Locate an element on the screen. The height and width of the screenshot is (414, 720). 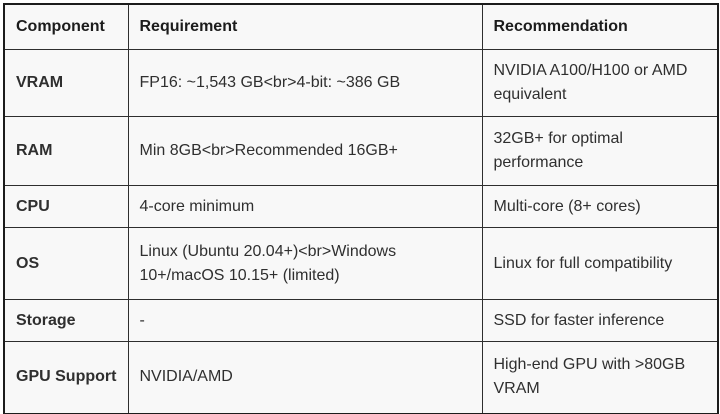
cell-recommendation: SSD for faster inference is located at coordinates (600, 320).